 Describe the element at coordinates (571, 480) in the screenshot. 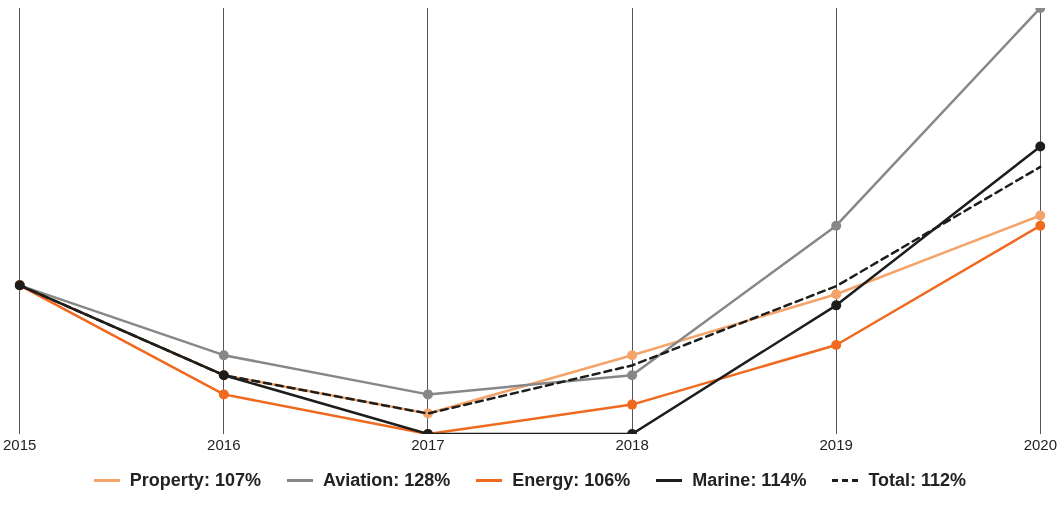

I see `legend-label: Energy: 106%` at that location.